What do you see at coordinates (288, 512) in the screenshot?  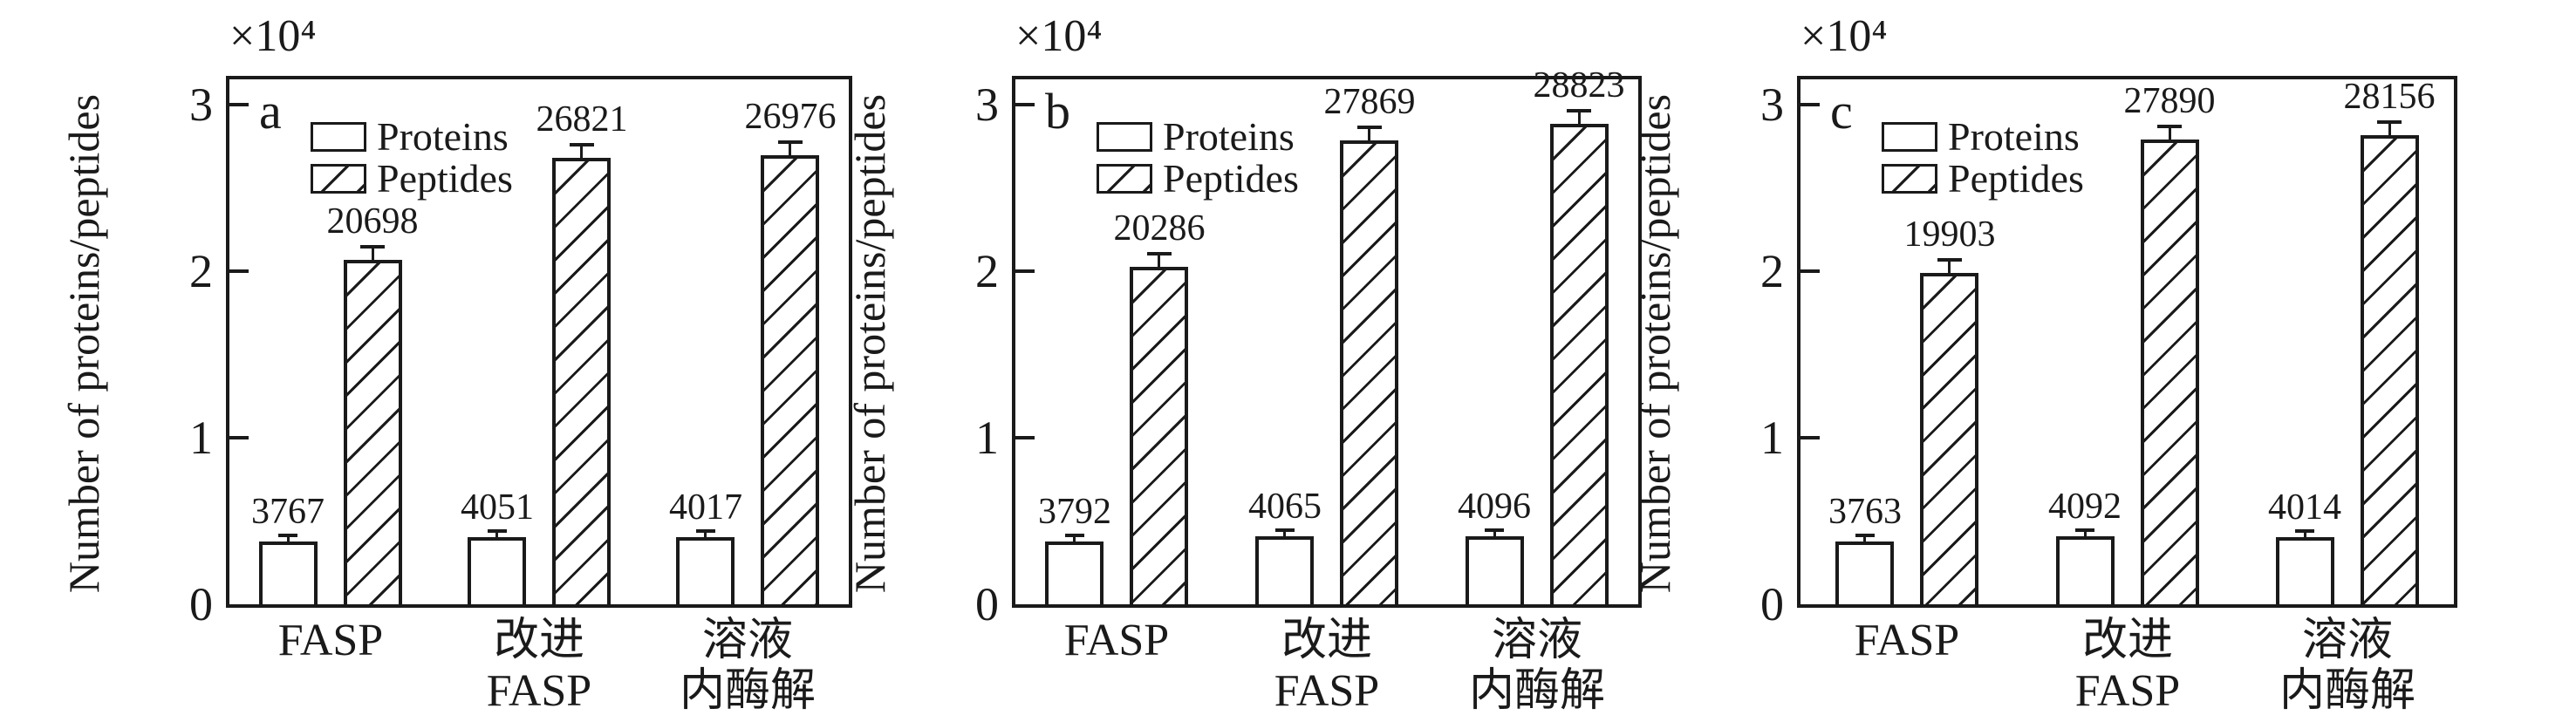 I see `bar-value-label-proteins-group1: 3767` at bounding box center [288, 512].